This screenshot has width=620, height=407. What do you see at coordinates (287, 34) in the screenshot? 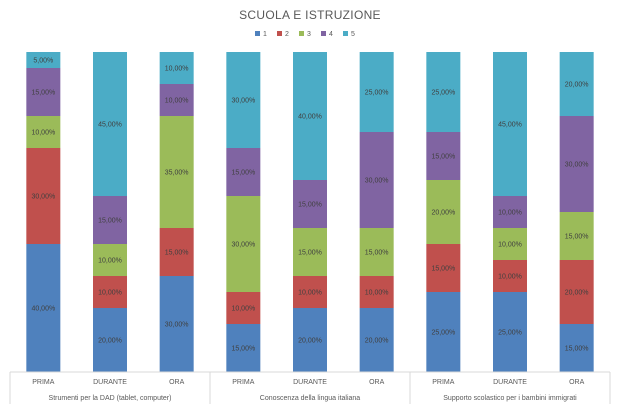
I see `legend-label-2: 2` at bounding box center [287, 34].